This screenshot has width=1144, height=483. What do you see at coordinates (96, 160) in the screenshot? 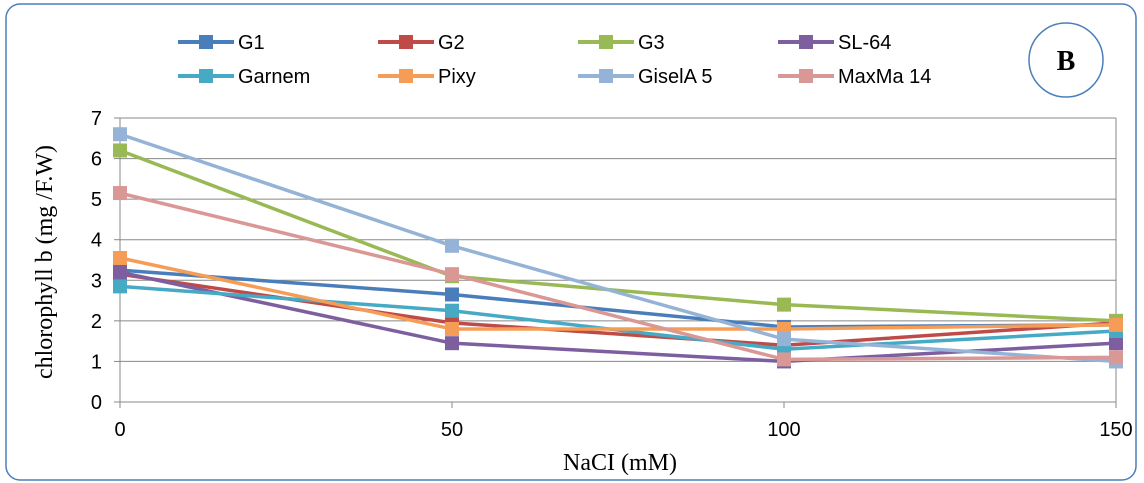
I see `y-tick-label: 6` at bounding box center [96, 160].